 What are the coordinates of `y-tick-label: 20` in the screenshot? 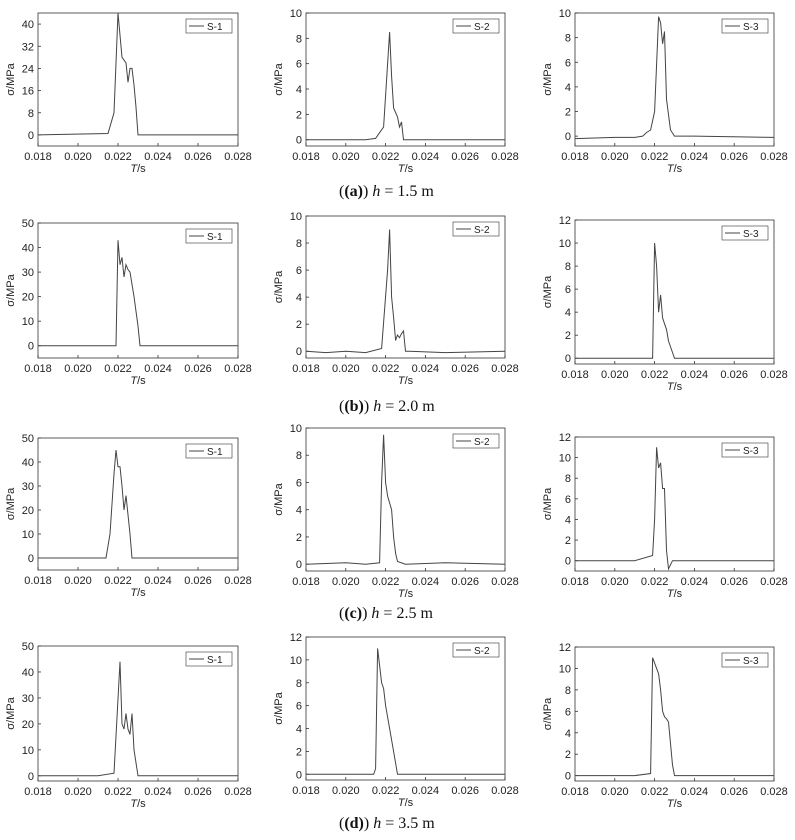 It's located at (28, 511).